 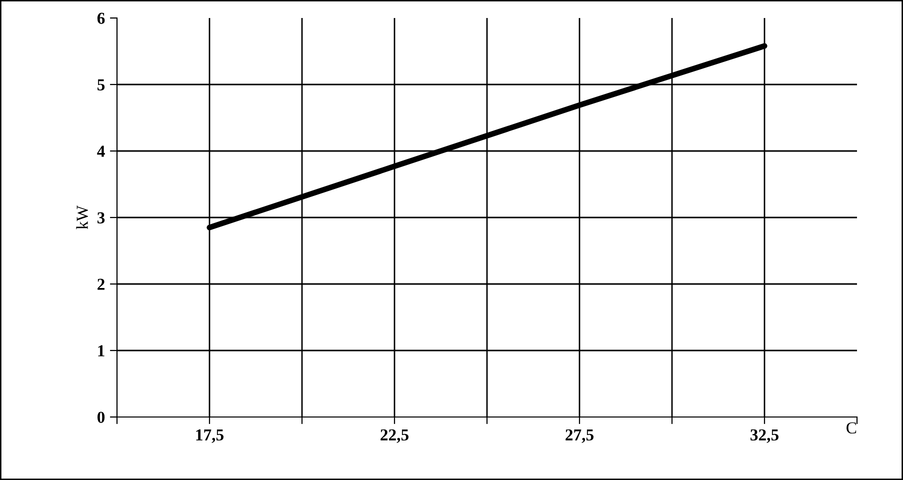 I want to click on y-axis-title: kW, so click(x=82, y=218).